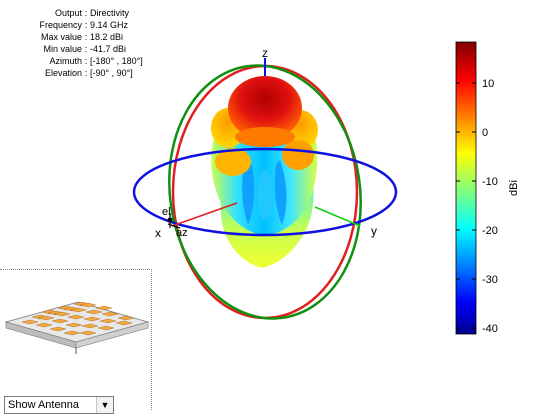  What do you see at coordinates (96, 61) in the screenshot?
I see `info-row-azimuth: Azimuth: [-180° , 180°]` at bounding box center [96, 61].